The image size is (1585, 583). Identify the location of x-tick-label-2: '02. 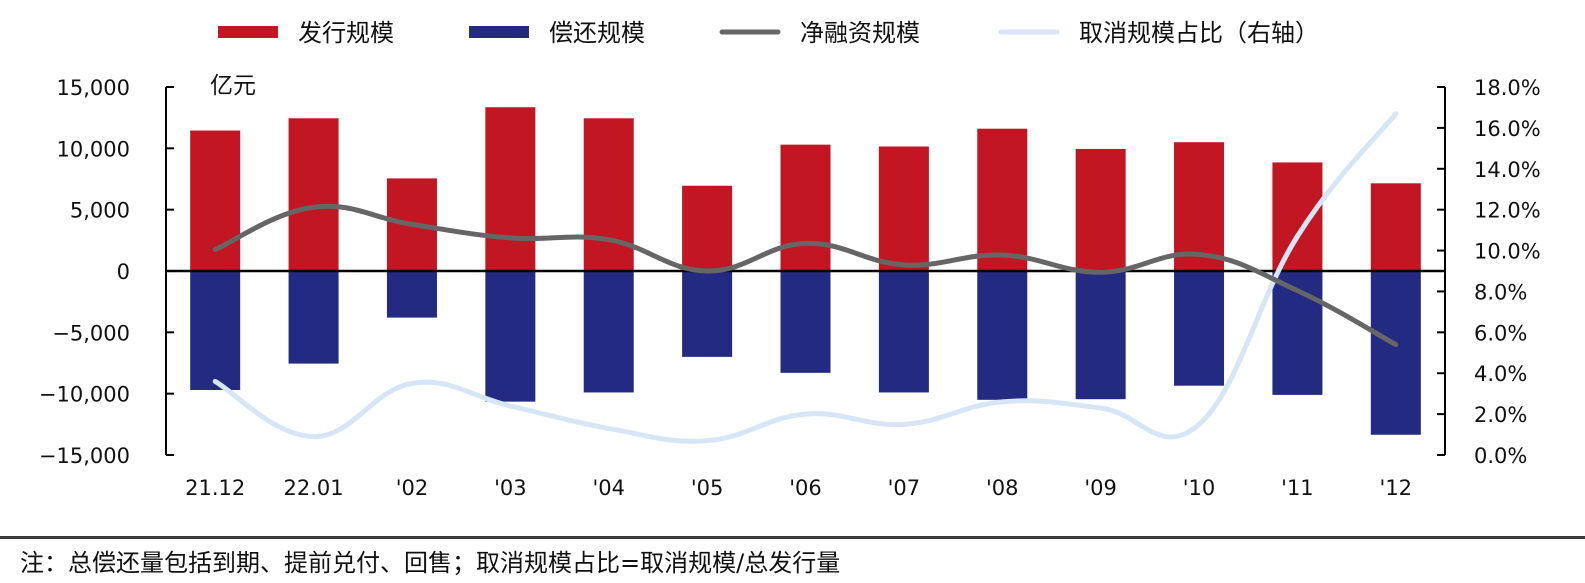
(412, 488).